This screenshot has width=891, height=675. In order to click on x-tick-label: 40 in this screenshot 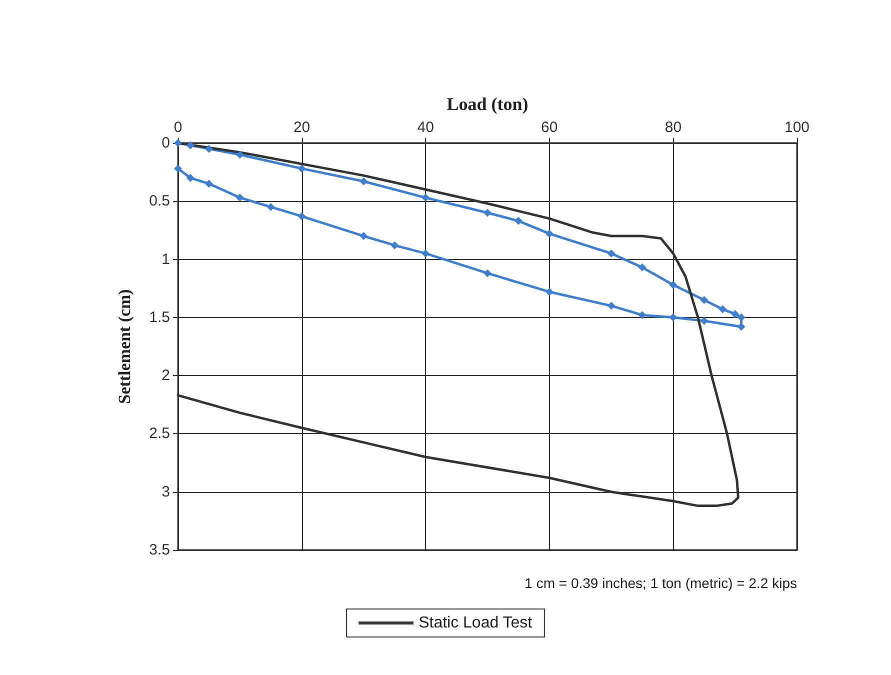, I will do `click(425, 127)`.